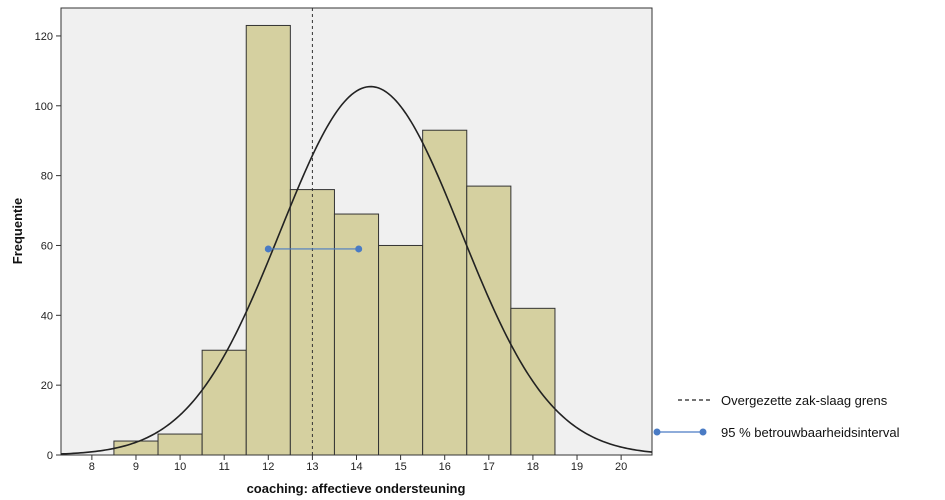  I want to click on x-axis: 8 9 10 11 12 13 14 15 16 17 18 19 20, so click(358, 464).